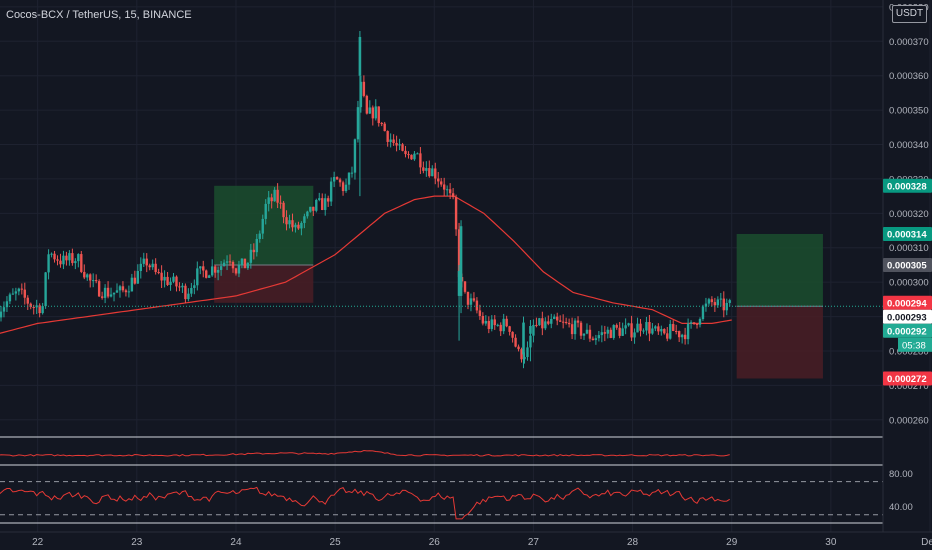 Image resolution: width=932 pixels, height=550 pixels. Describe the element at coordinates (909, 14) in the screenshot. I see `currency-button: USDT` at that location.